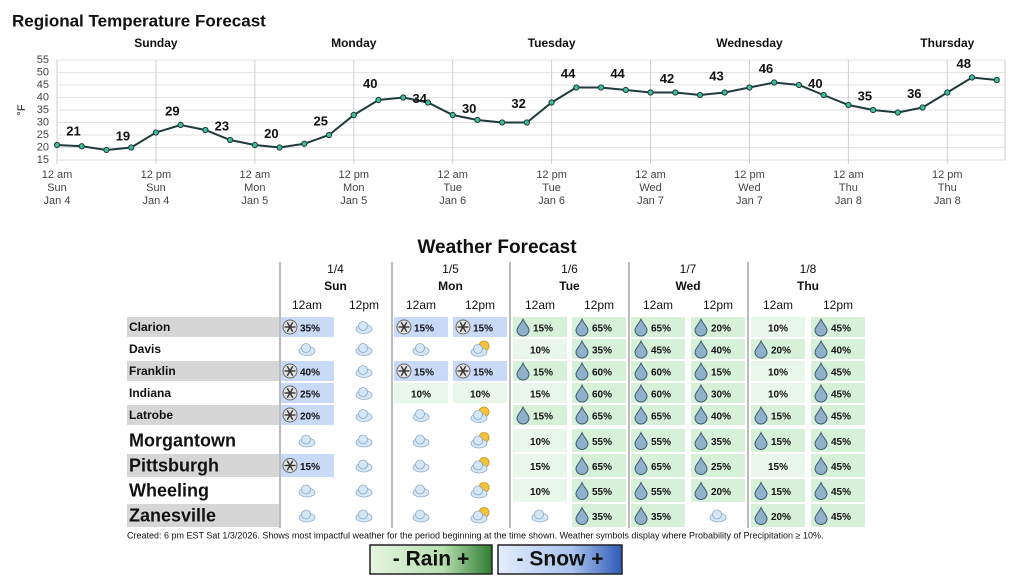  I want to click on location-name: Indiana, so click(150, 393).